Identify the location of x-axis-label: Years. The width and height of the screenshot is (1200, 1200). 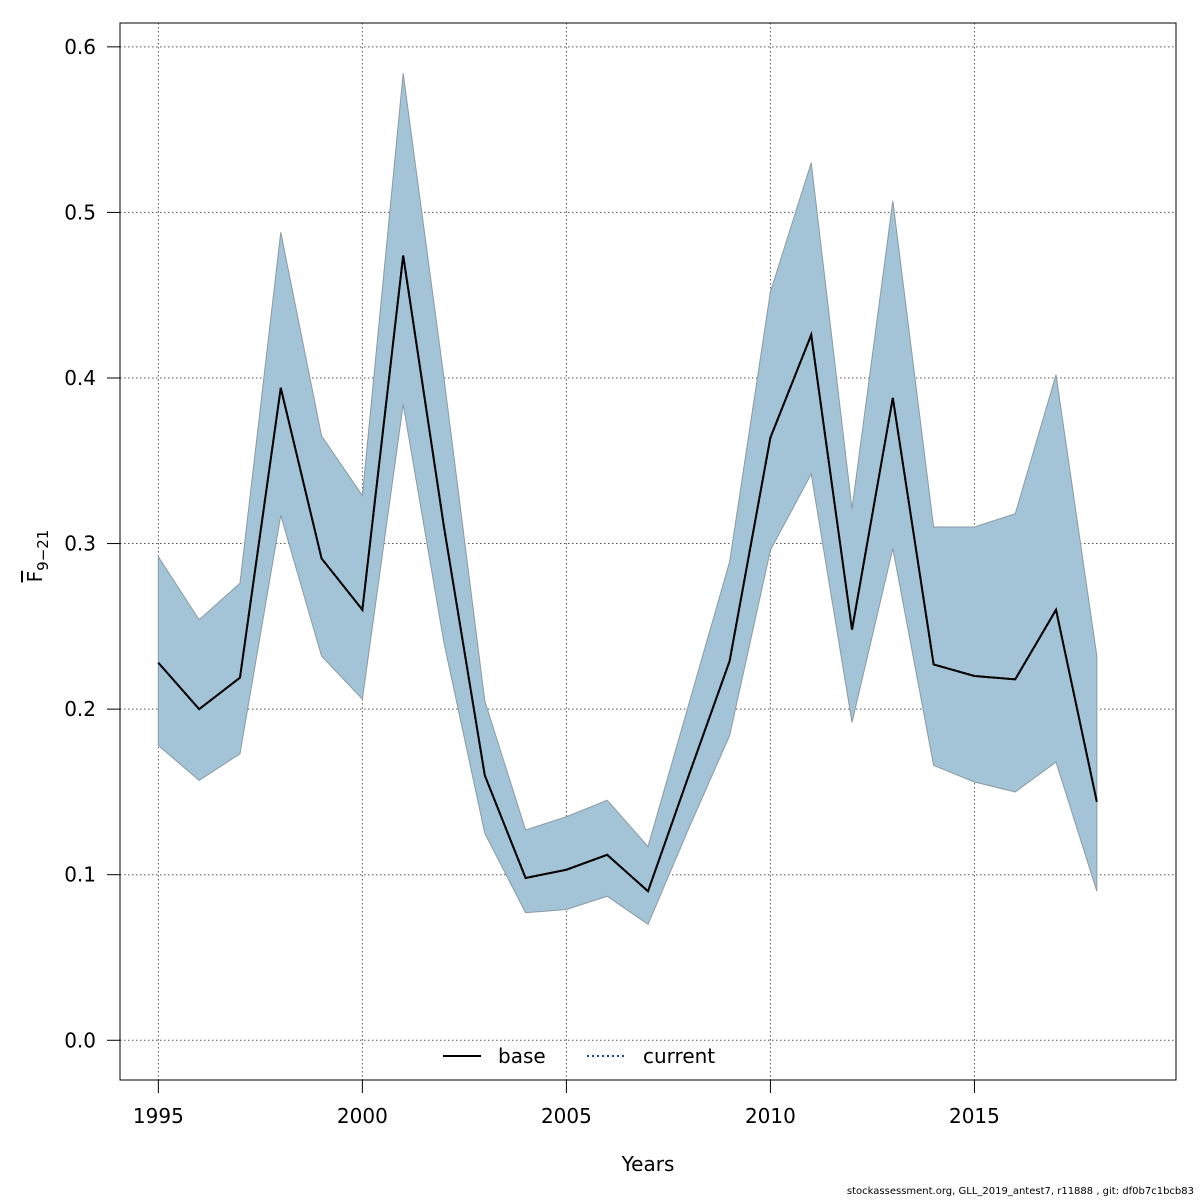
(648, 1164).